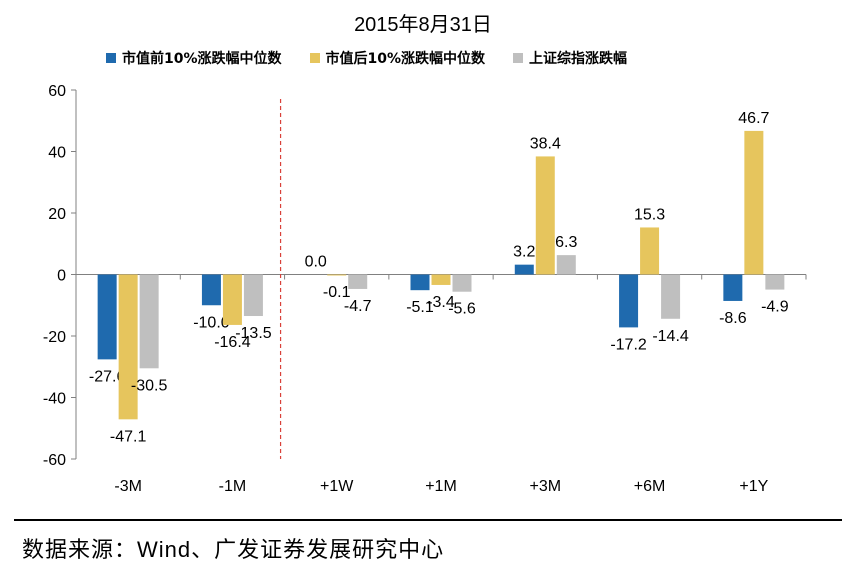 Image resolution: width=846 pixels, height=573 pixels. Describe the element at coordinates (545, 486) in the screenshot. I see `x-tick-label: +3M` at that location.